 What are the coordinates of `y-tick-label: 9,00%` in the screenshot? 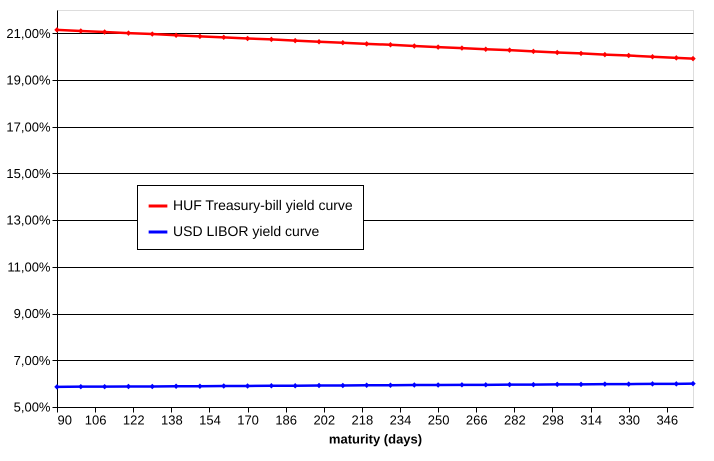 It's located at (32, 314).